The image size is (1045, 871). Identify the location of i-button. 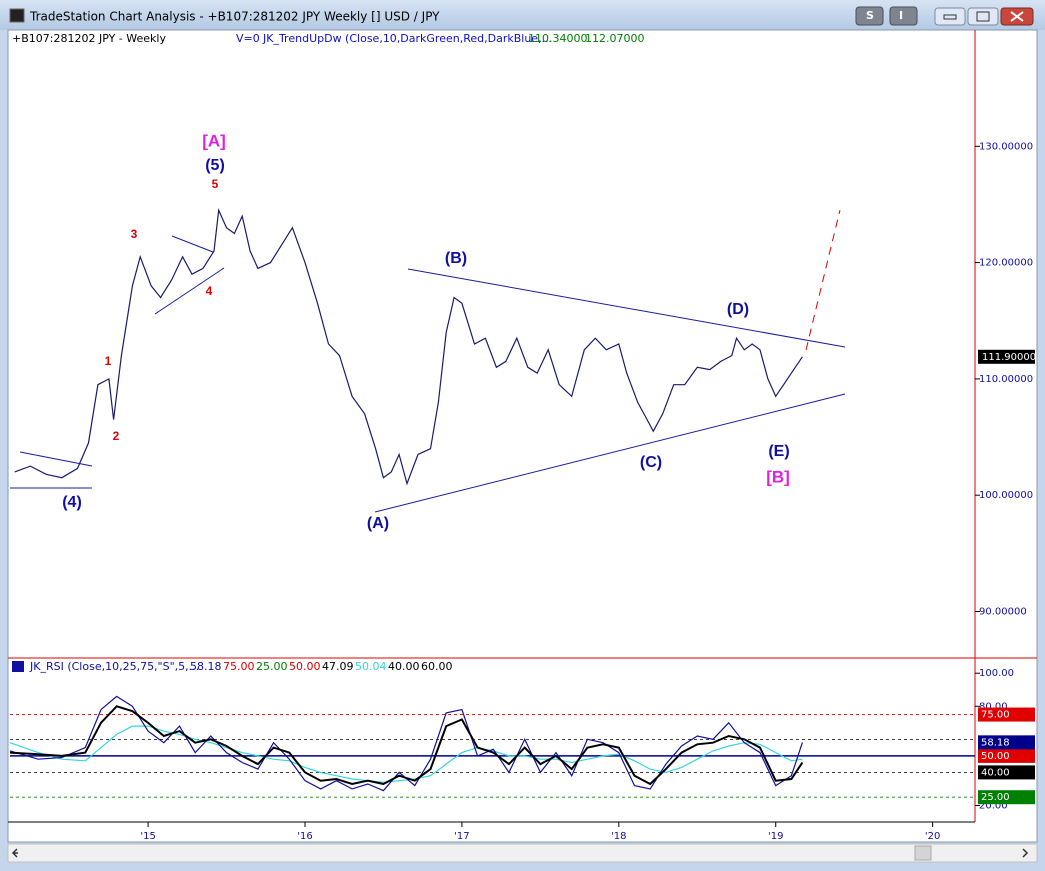
(903, 16).